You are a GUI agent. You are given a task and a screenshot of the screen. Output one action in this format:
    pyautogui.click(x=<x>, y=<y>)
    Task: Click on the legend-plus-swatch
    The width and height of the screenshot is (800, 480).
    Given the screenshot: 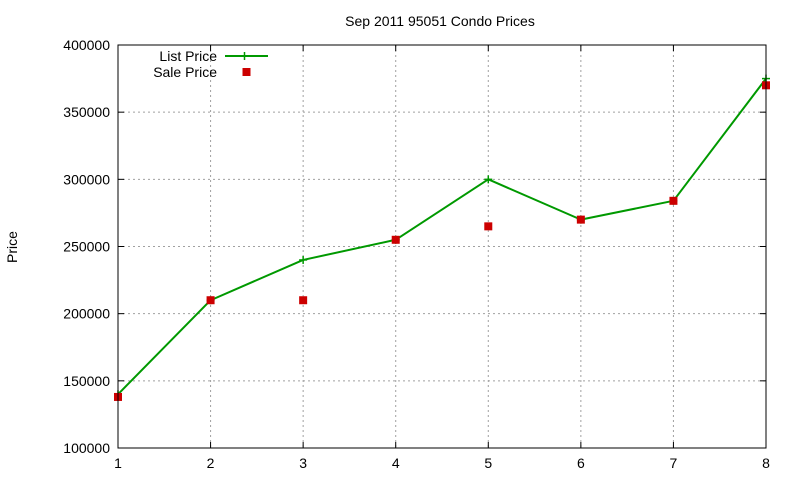 What is the action you would take?
    pyautogui.click(x=244, y=56)
    